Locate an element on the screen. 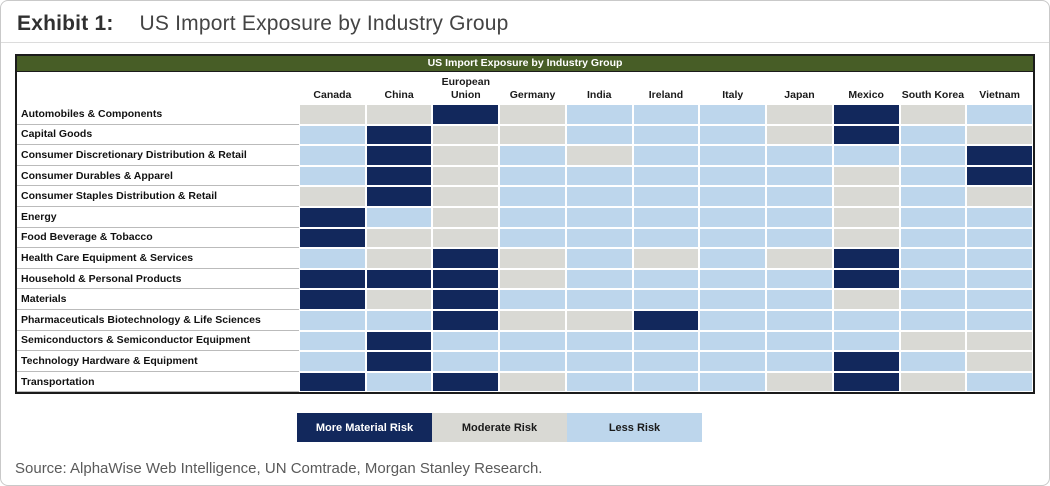  column-header: China is located at coordinates (399, 94).